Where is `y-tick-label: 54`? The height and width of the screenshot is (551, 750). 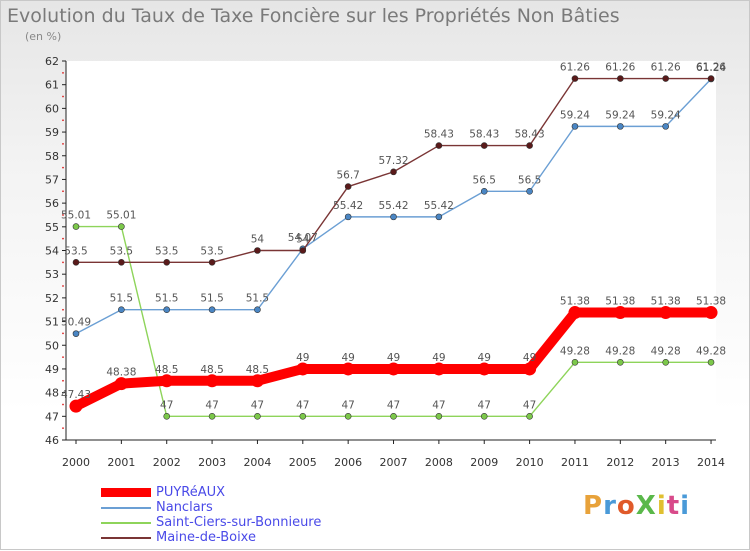
y-tick-label: 54 is located at coordinates (52, 251).